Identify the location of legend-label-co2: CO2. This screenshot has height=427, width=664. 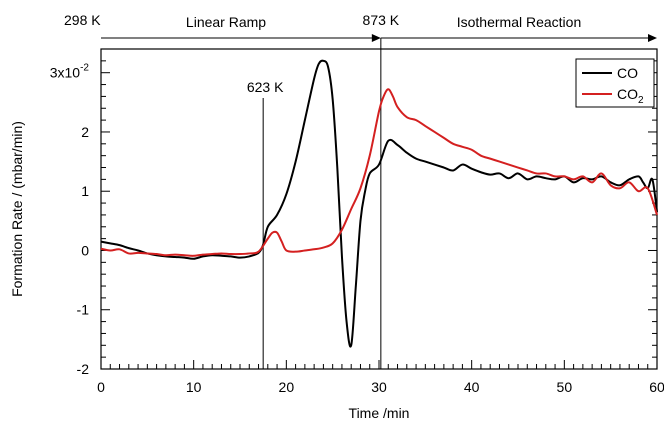
(630, 96).